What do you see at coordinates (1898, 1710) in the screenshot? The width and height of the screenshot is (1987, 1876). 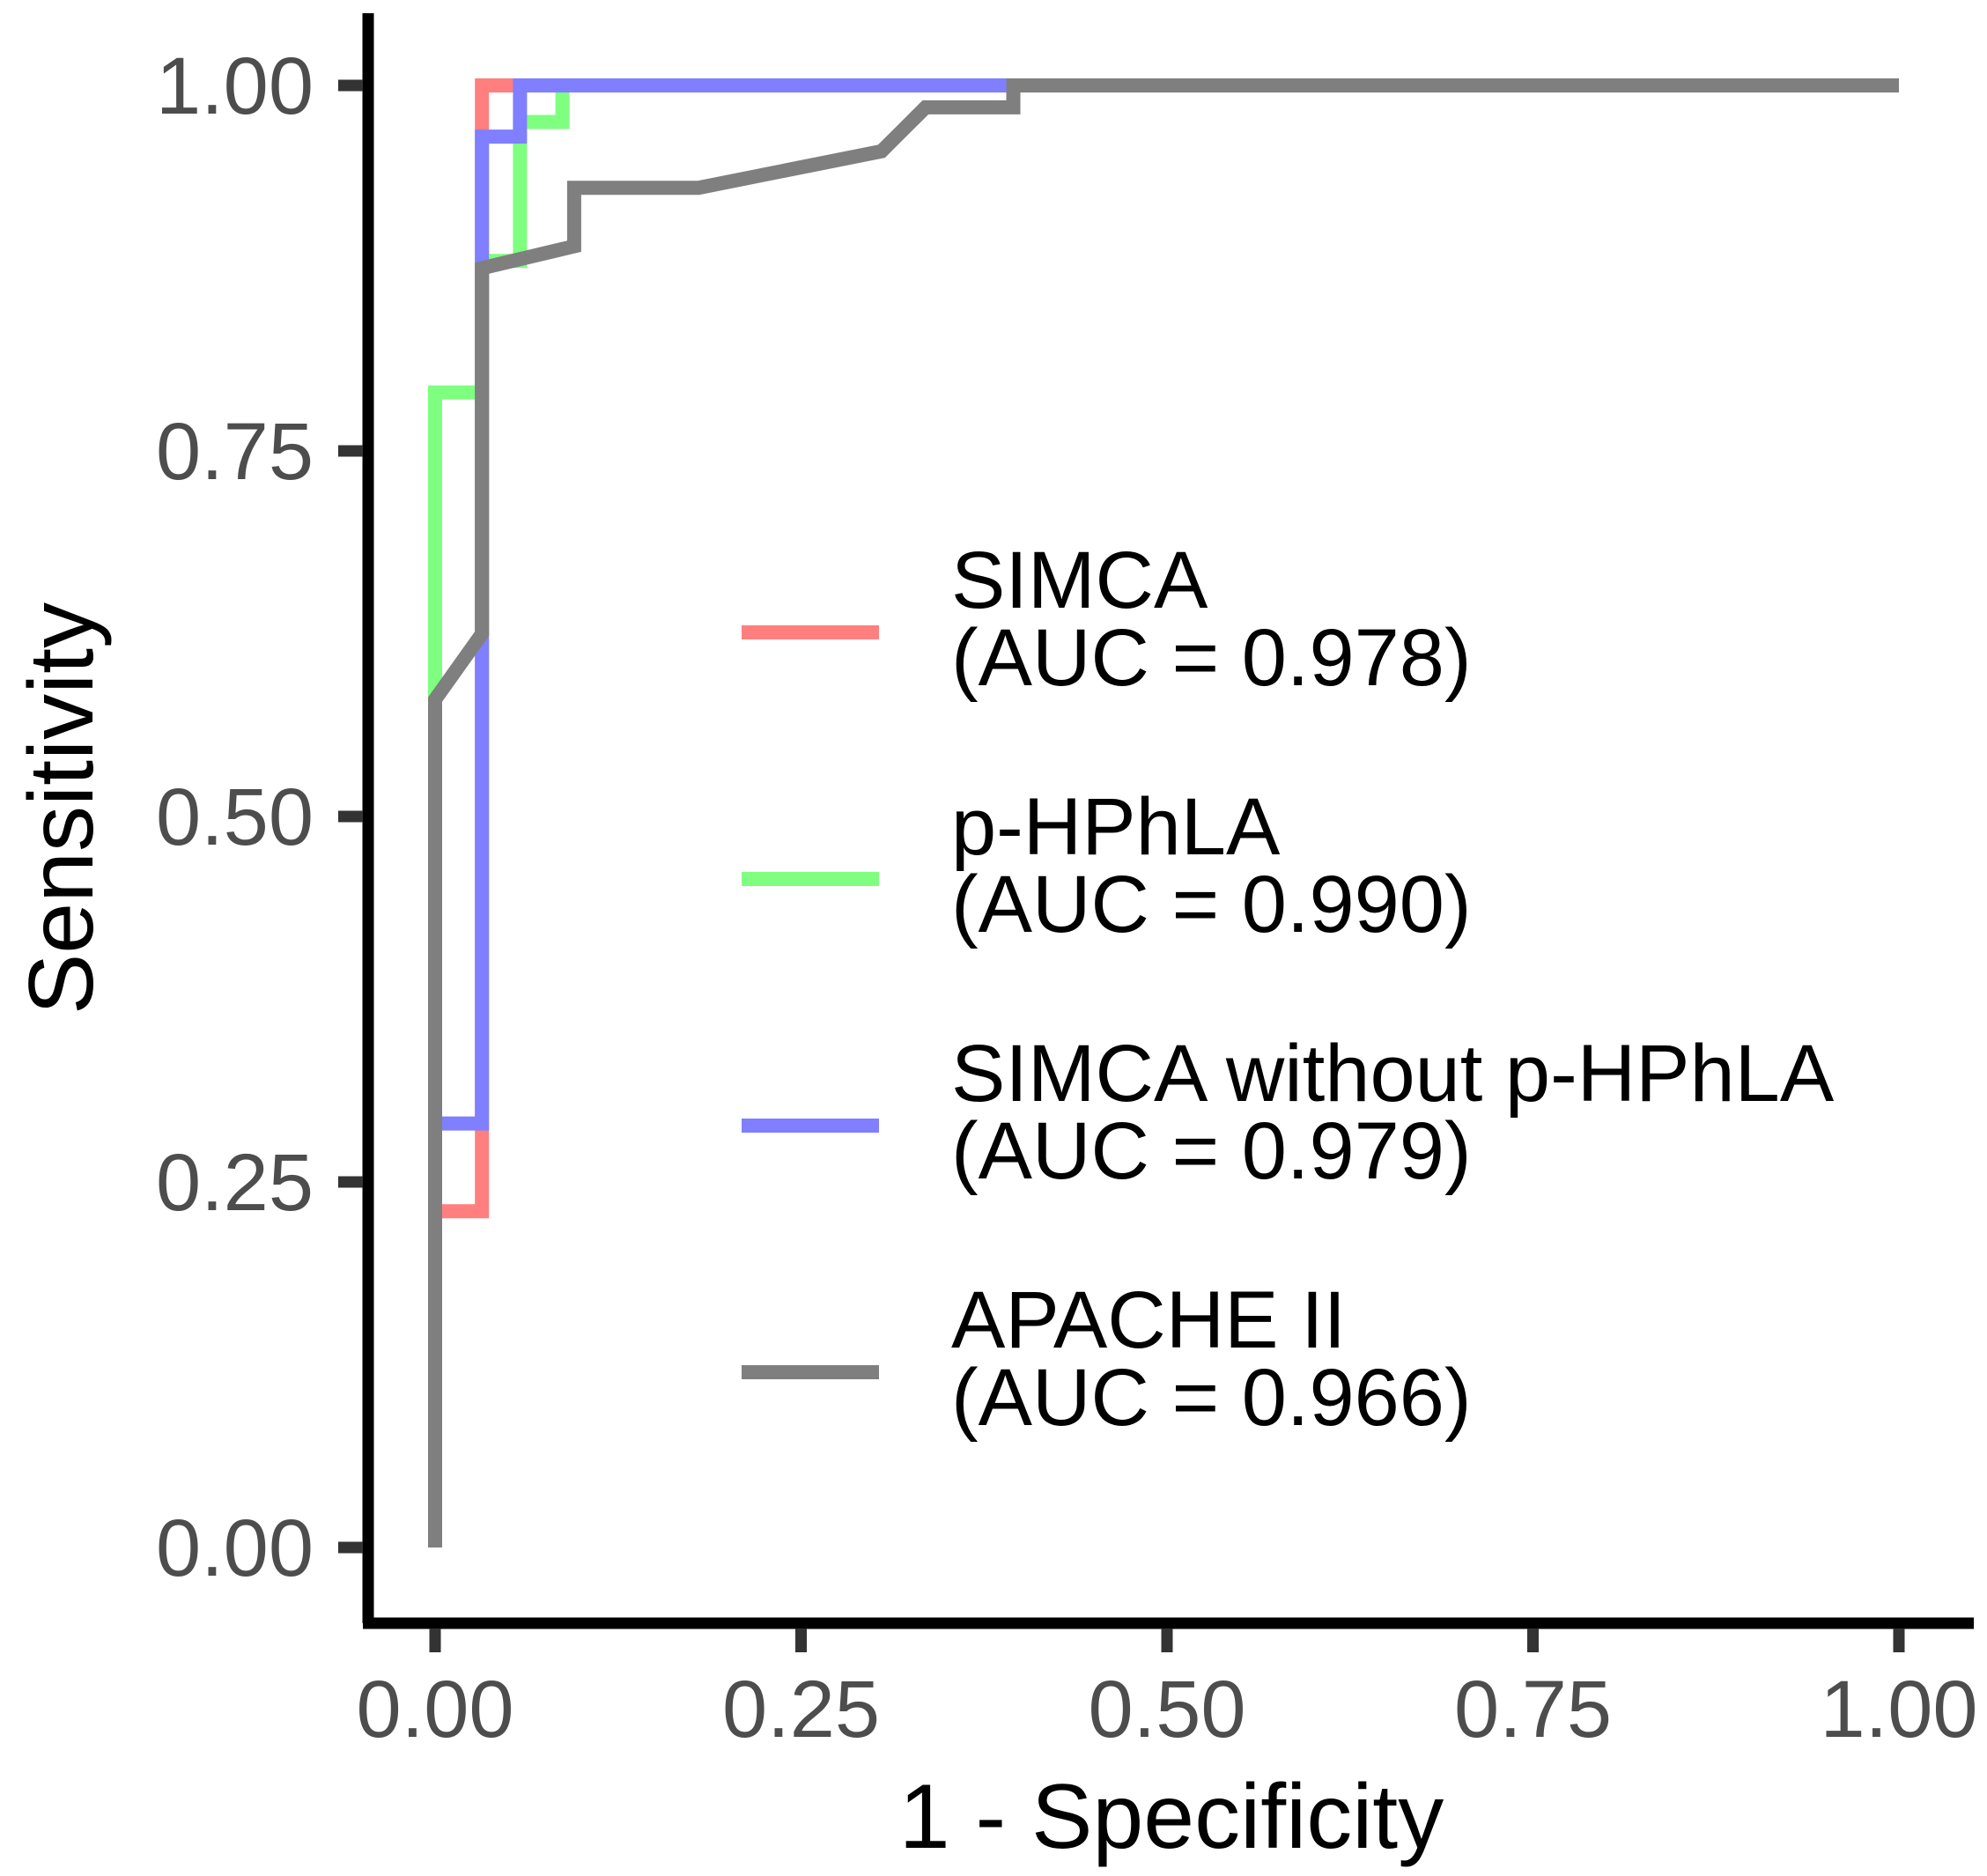 I see `x-tick-label: 1.00` at bounding box center [1898, 1710].